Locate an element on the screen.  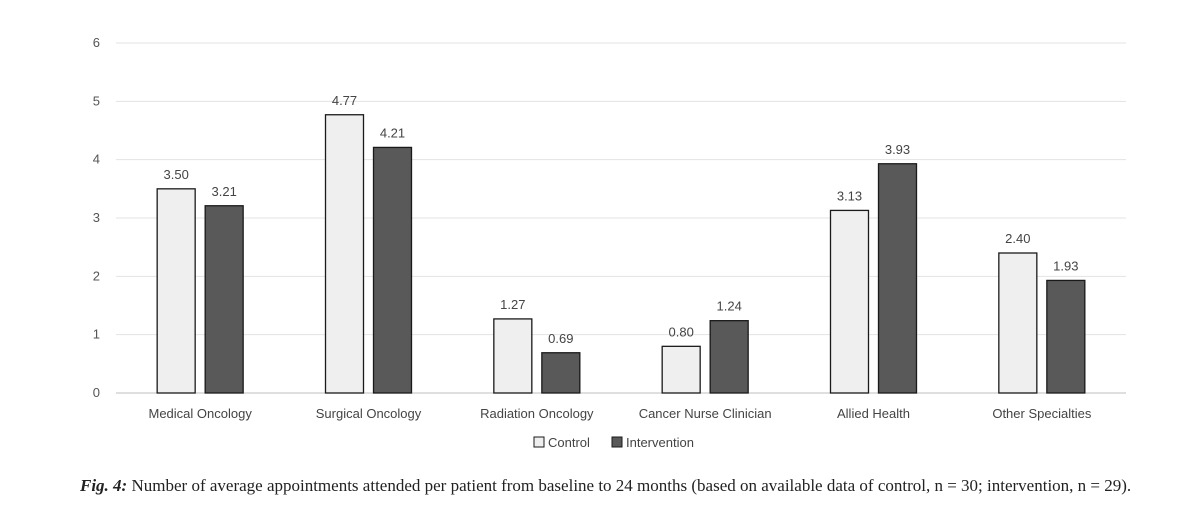
data-label-intervention: 1.24 is located at coordinates (729, 306).